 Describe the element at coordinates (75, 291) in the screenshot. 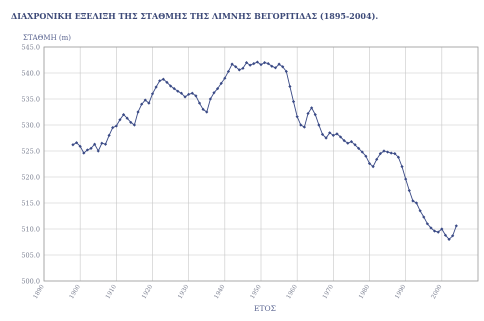

I see `x-tick-label: 1900` at that location.